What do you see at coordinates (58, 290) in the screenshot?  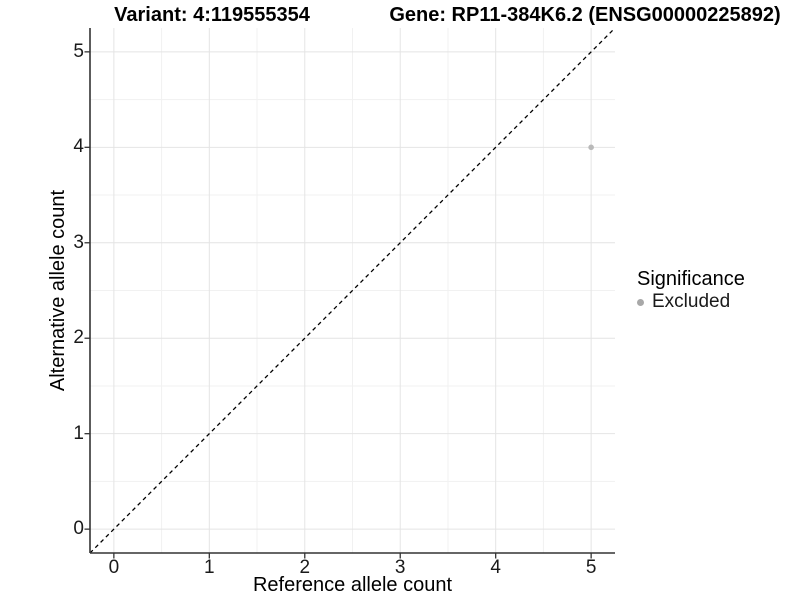 I see `y-axis-title: Alternative allele count` at bounding box center [58, 290].